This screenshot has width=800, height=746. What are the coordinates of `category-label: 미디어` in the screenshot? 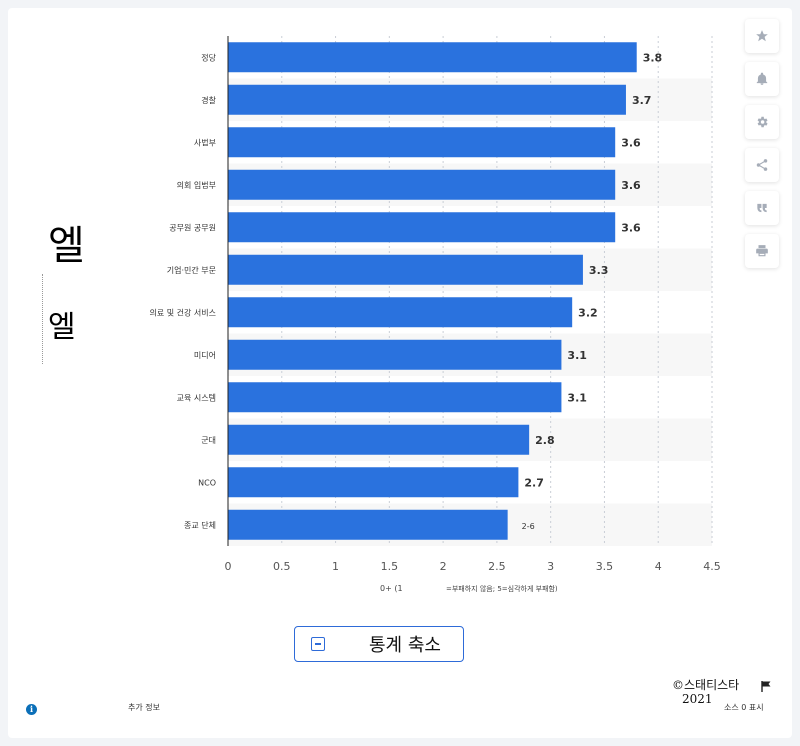 It's located at (205, 355).